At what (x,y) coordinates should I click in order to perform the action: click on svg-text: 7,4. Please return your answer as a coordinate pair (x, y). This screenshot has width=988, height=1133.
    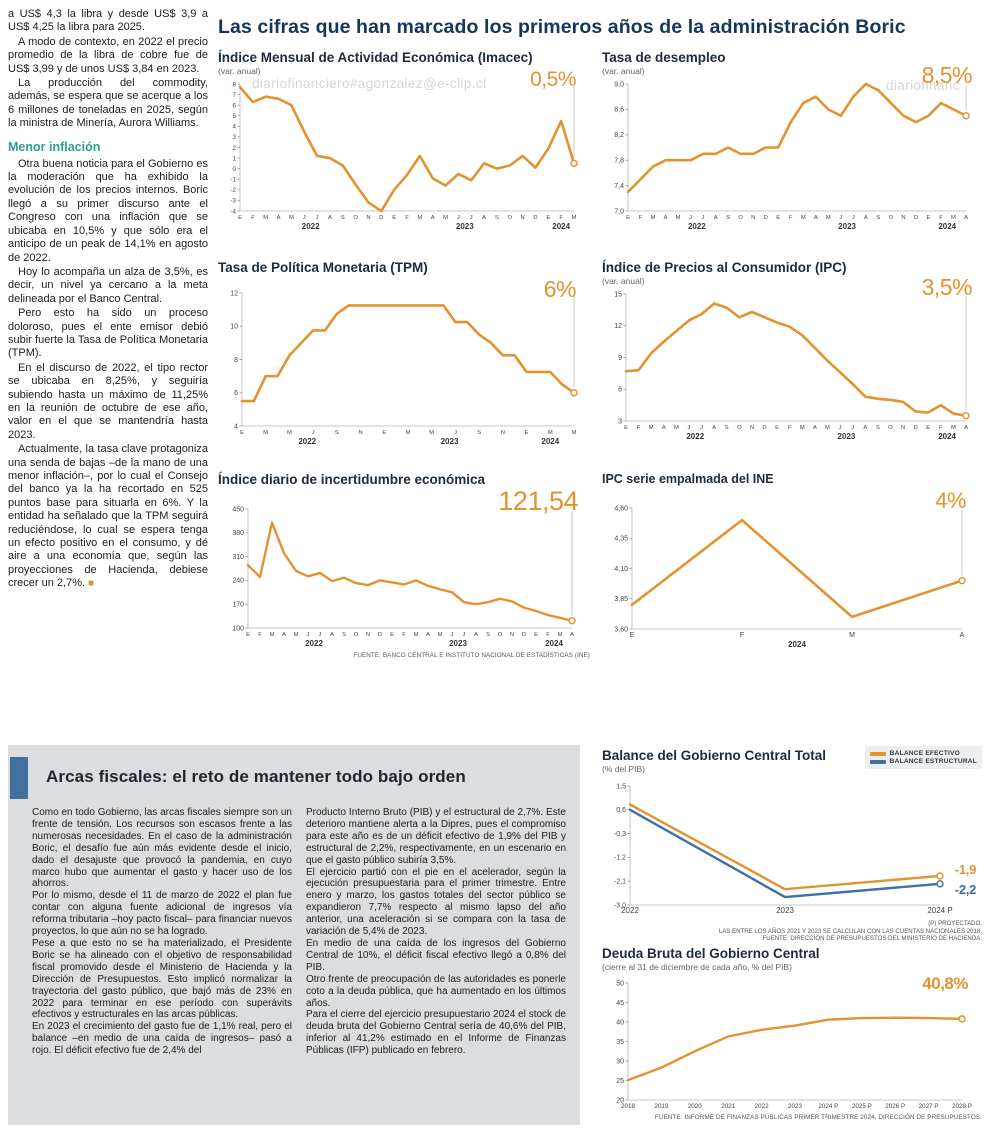
    Looking at the image, I should click on (619, 186).